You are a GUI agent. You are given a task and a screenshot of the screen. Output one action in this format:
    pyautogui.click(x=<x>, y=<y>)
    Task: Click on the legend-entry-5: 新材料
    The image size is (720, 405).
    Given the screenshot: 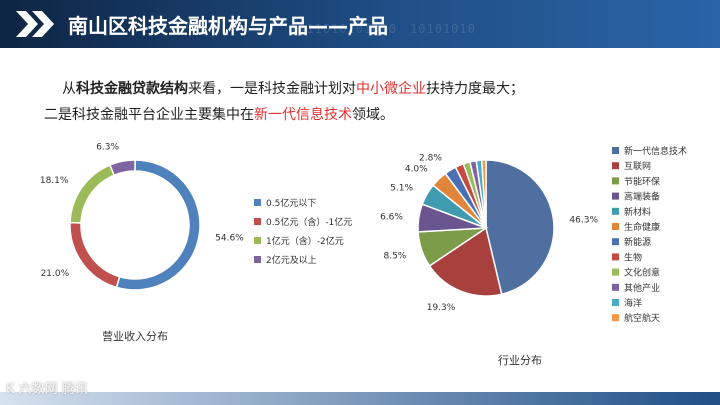 What is the action you would take?
    pyautogui.click(x=637, y=212)
    